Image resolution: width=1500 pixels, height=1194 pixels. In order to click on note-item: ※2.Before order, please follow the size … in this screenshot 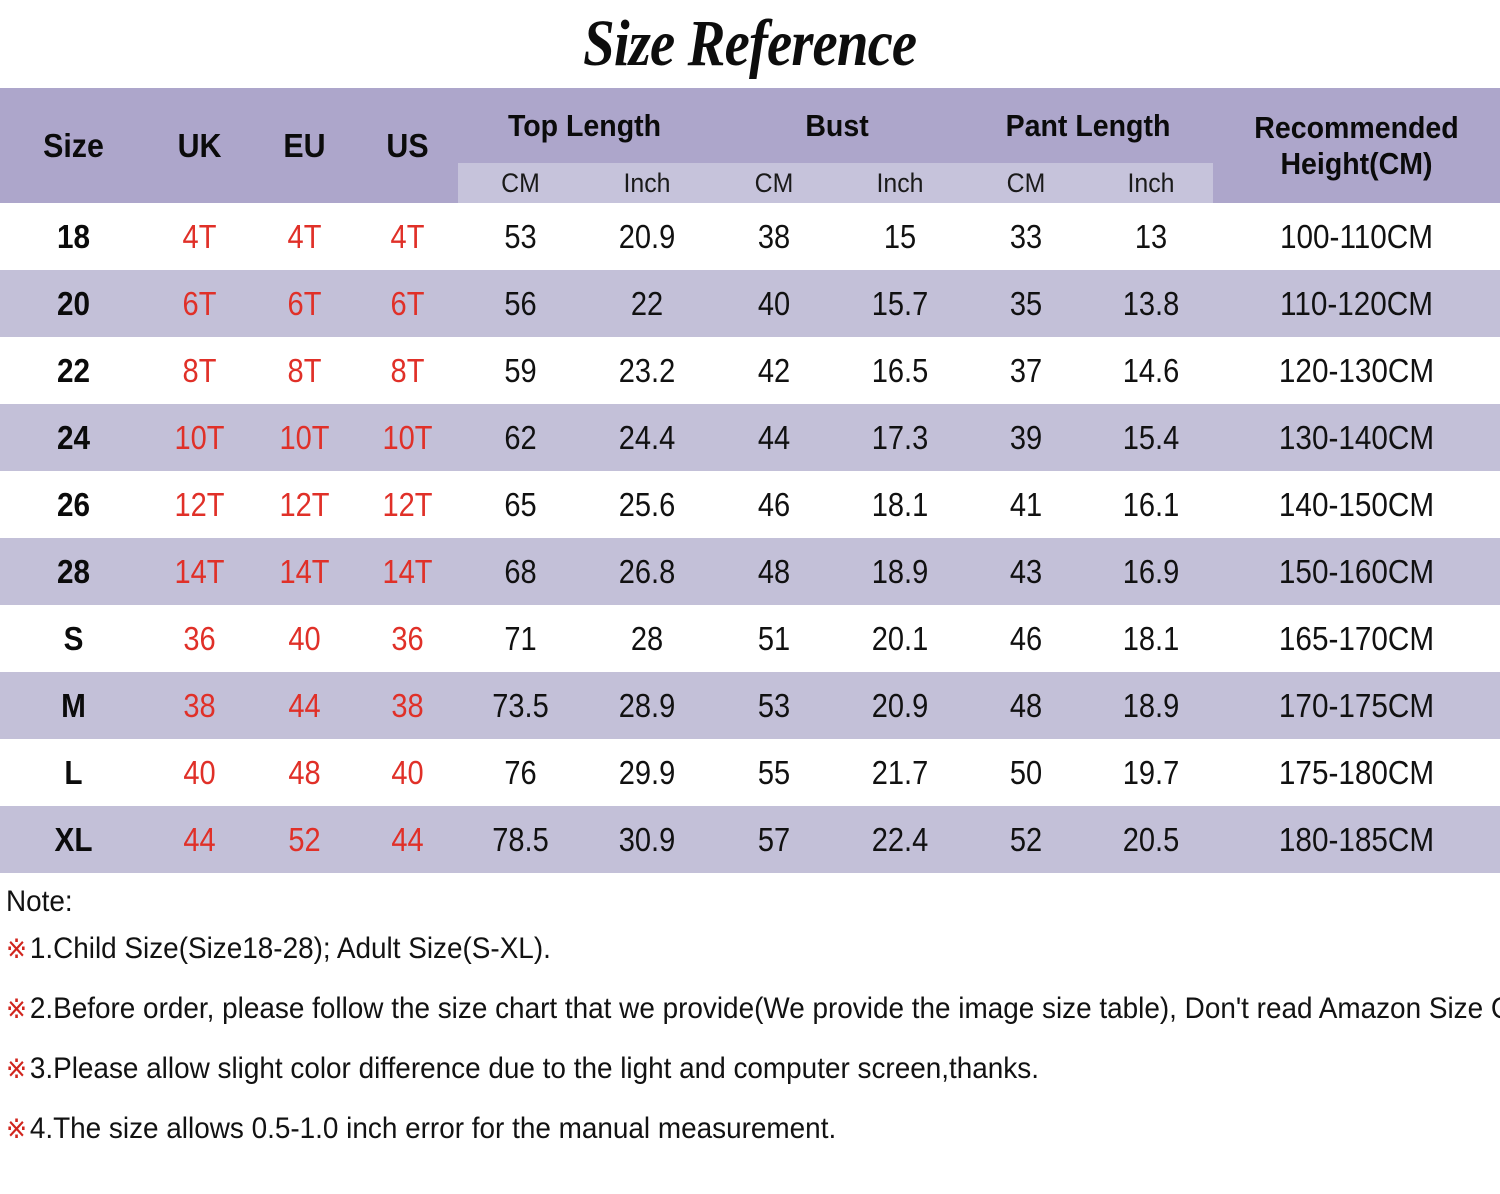, I will do `click(753, 1009)`.